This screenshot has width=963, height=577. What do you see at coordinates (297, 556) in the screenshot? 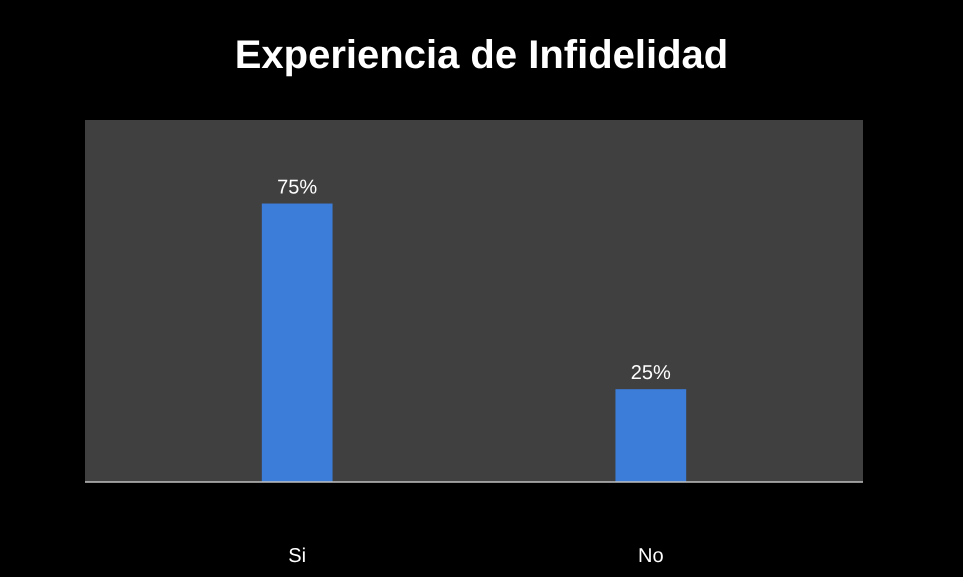
I see `x-tick-label: Si` at bounding box center [297, 556].